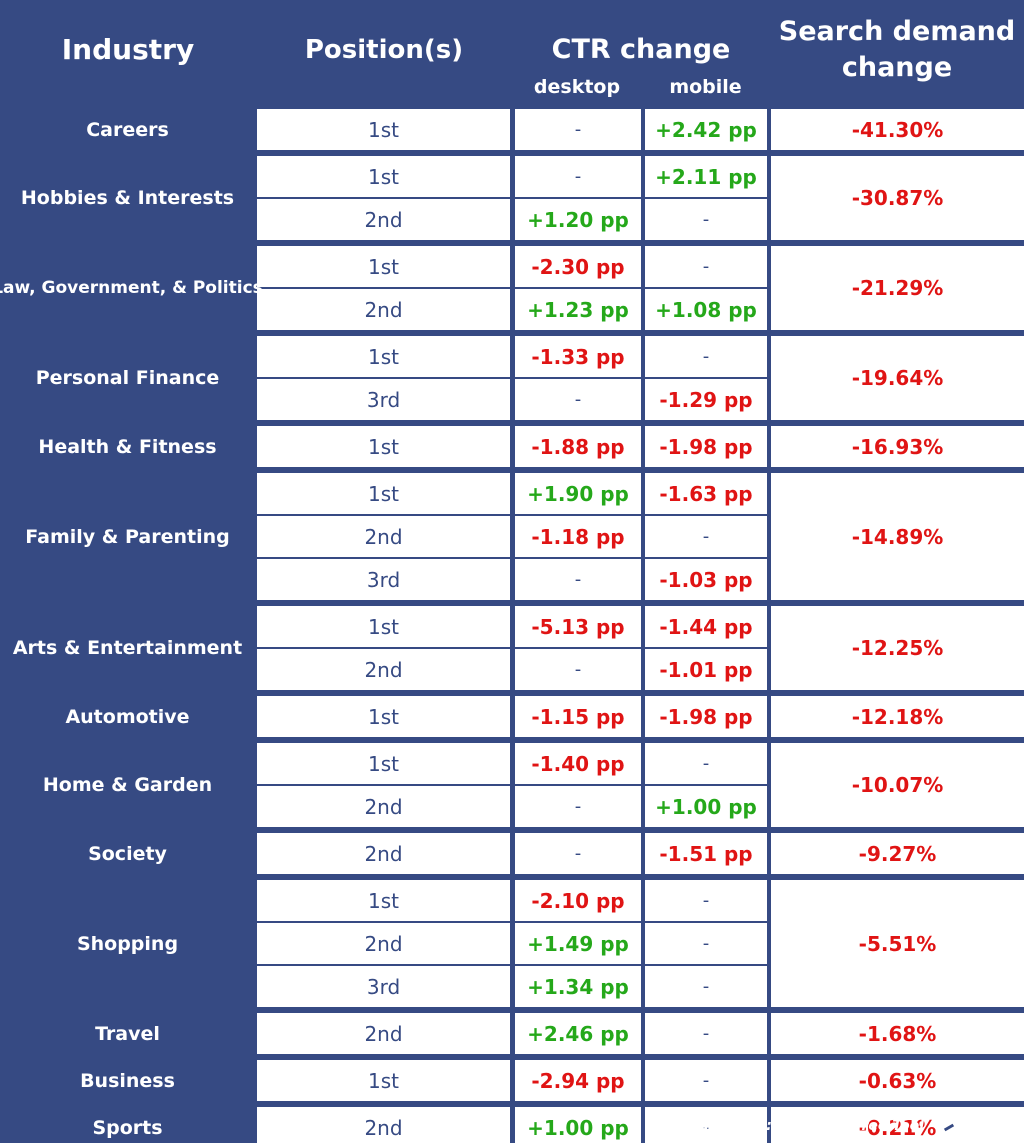  I want to click on awr-logo-line1: Advanced, so click(981, 1118).